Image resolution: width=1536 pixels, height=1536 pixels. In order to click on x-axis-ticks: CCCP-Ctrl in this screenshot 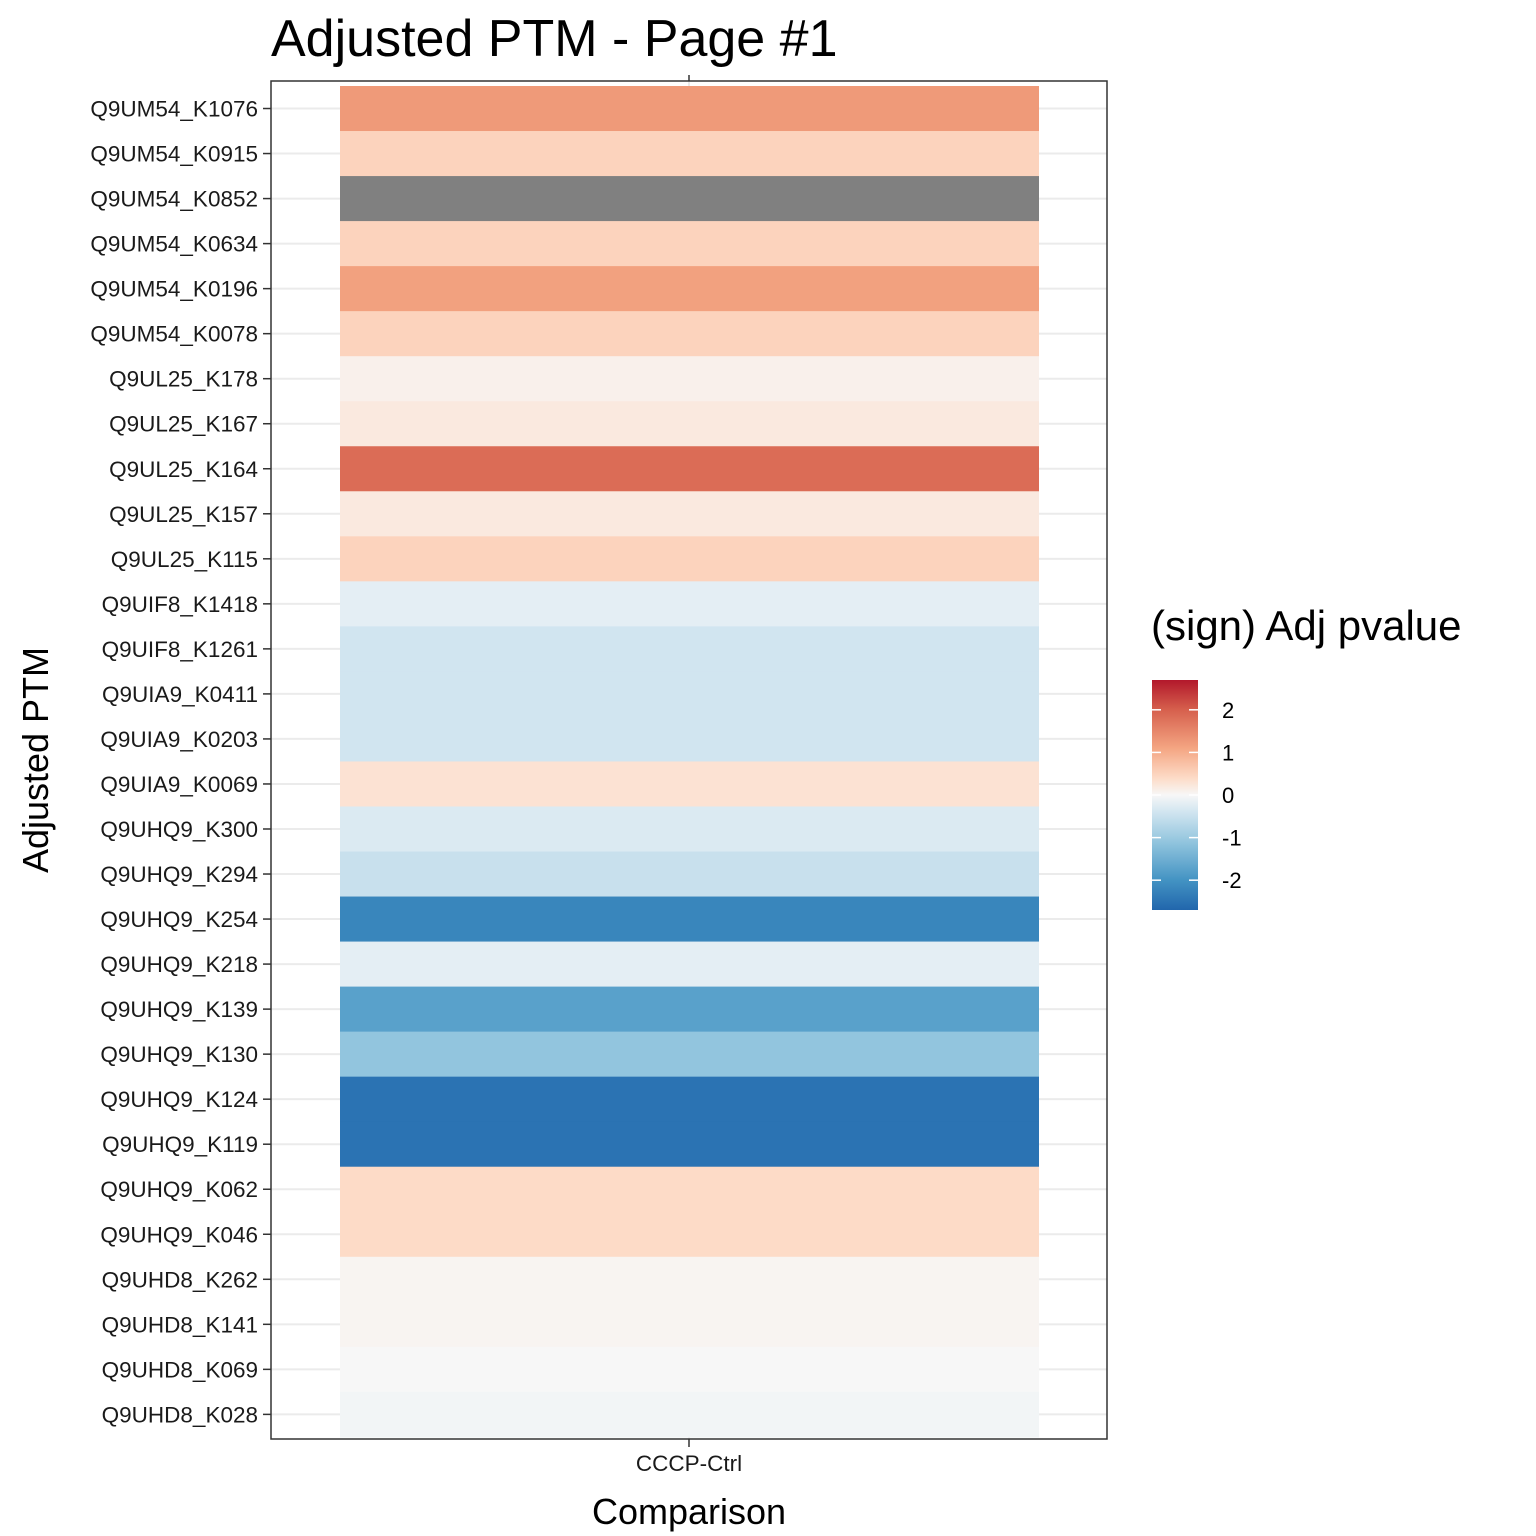, I will do `click(689, 775)`.